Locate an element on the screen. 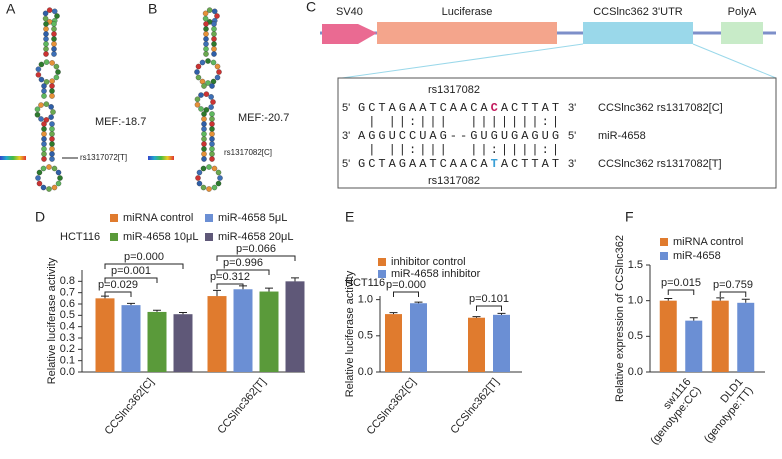 This screenshot has width=782, height=459. sequence: GCTAGAATCAACACACTTAT is located at coordinates (460, 108).